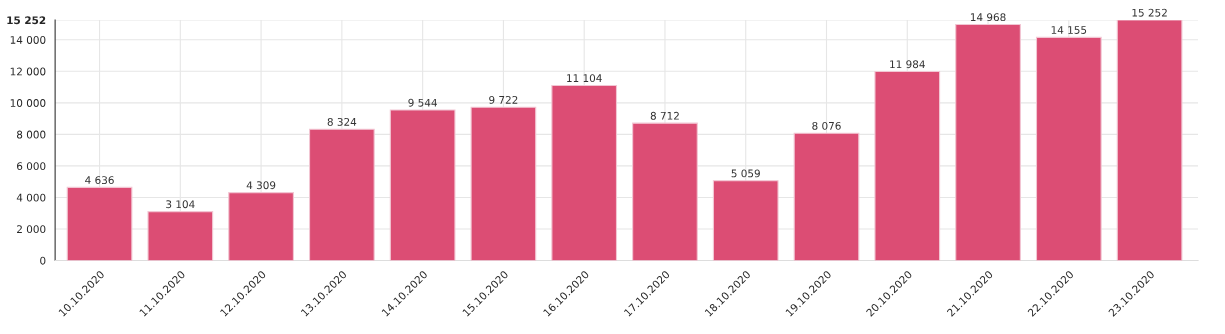  What do you see at coordinates (180, 204) in the screenshot?
I see `data-label: 3 104` at bounding box center [180, 204].